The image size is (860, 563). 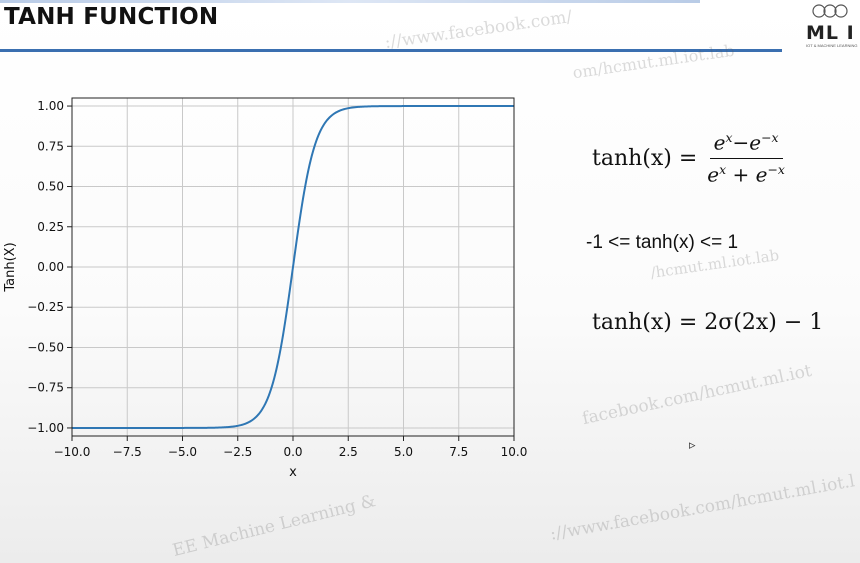 What do you see at coordinates (292, 452) in the screenshot?
I see `x-tick-label: 0.0` at bounding box center [292, 452].